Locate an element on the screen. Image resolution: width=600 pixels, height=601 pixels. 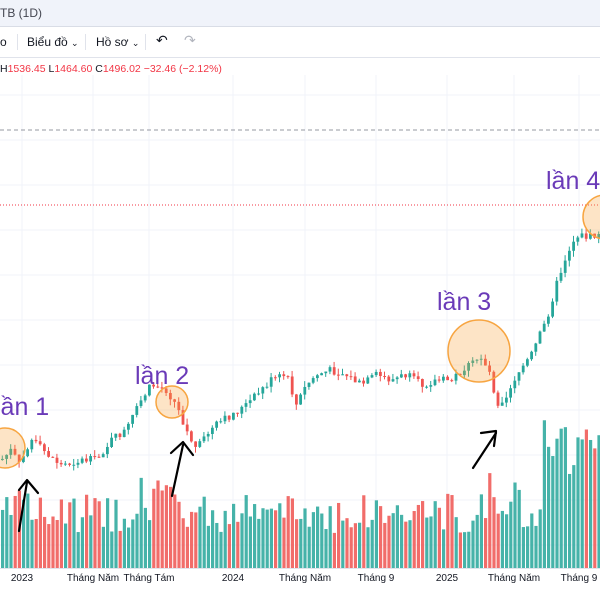
arrow-icon is located at coordinates (484, 449).